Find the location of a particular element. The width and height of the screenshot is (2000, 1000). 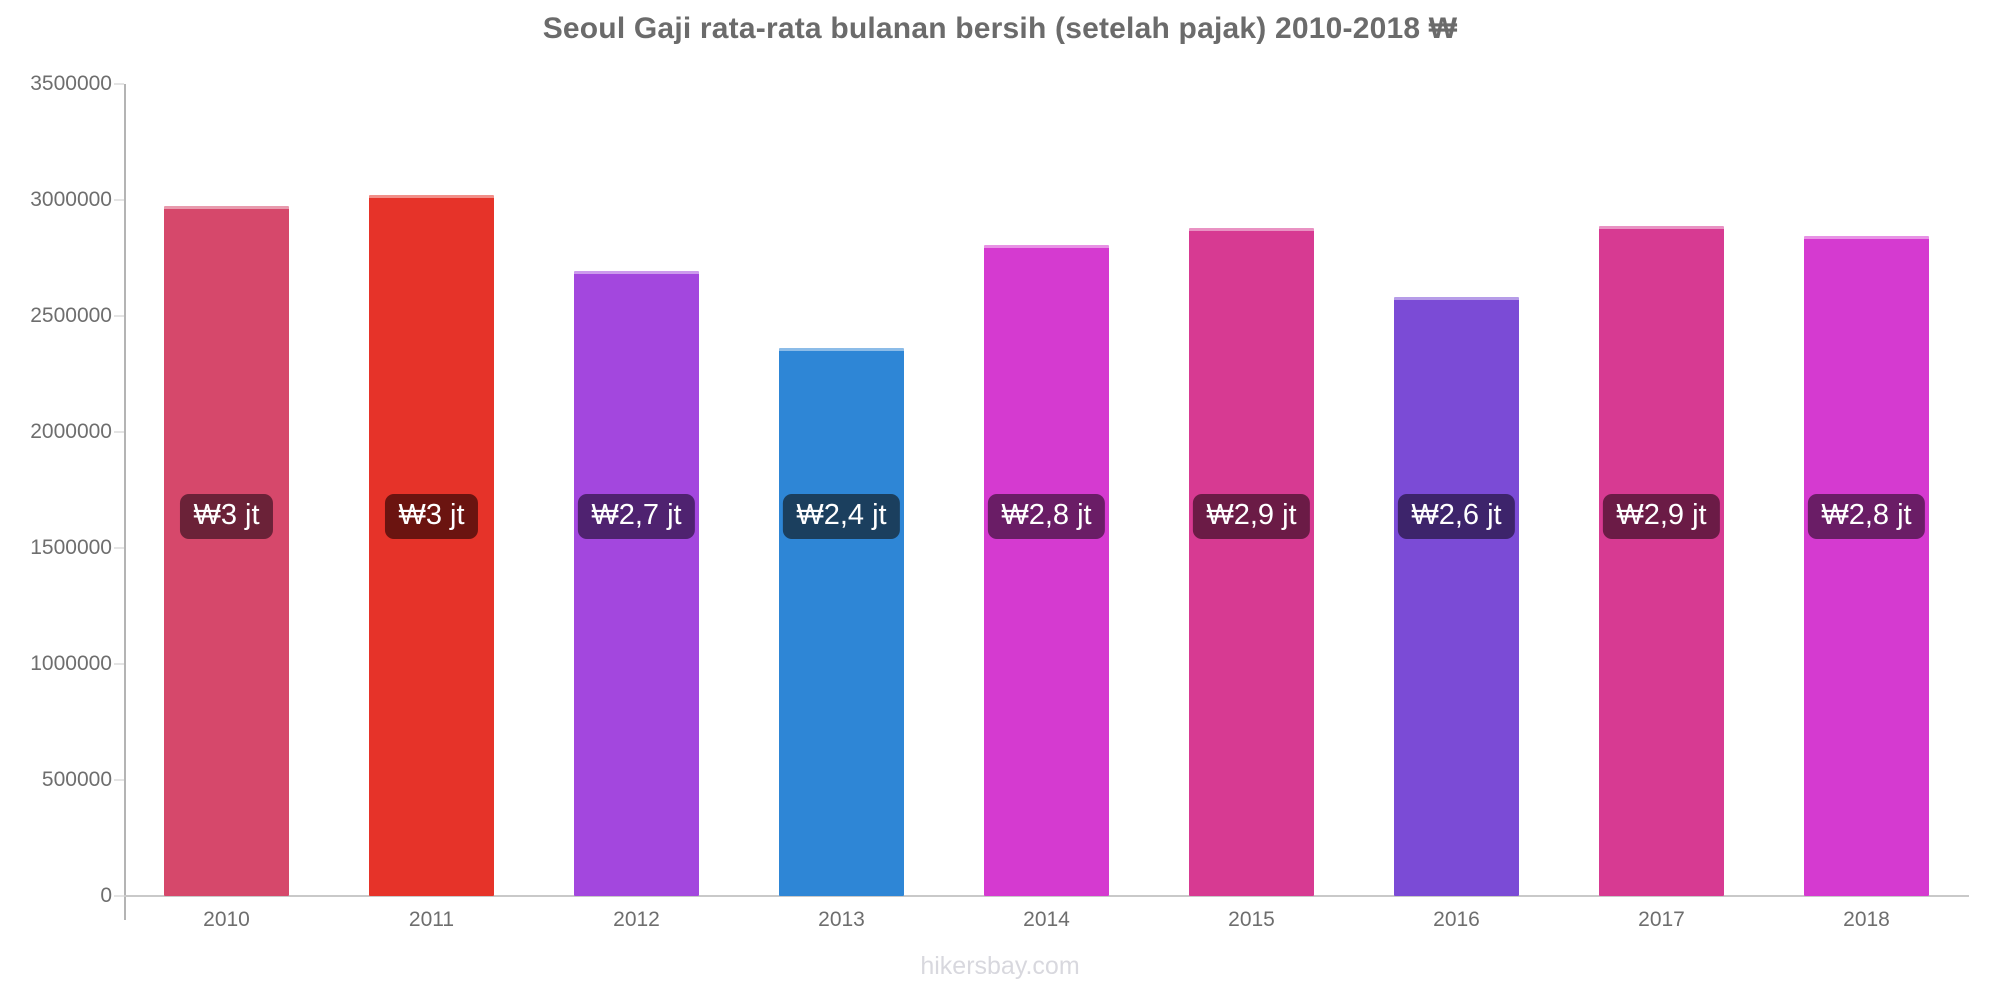

bar-value-label: ₩2,7 jt is located at coordinates (636, 516).